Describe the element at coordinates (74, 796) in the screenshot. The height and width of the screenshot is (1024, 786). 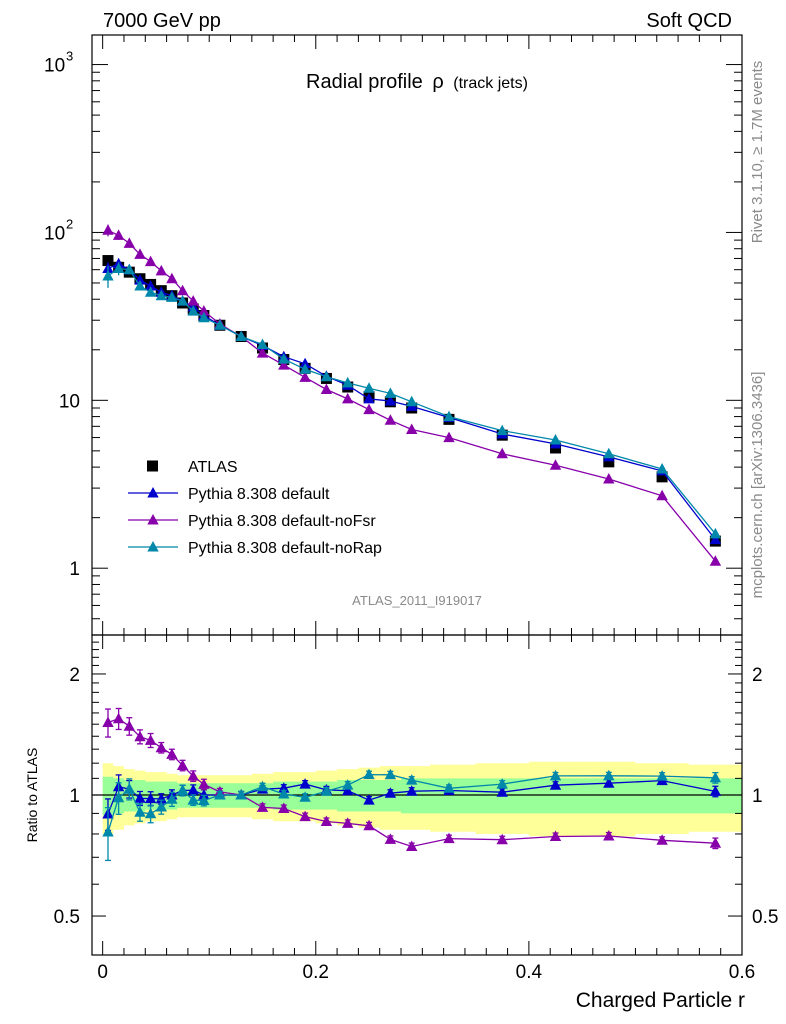
I see `ratio-y-tick-label: 1` at that location.